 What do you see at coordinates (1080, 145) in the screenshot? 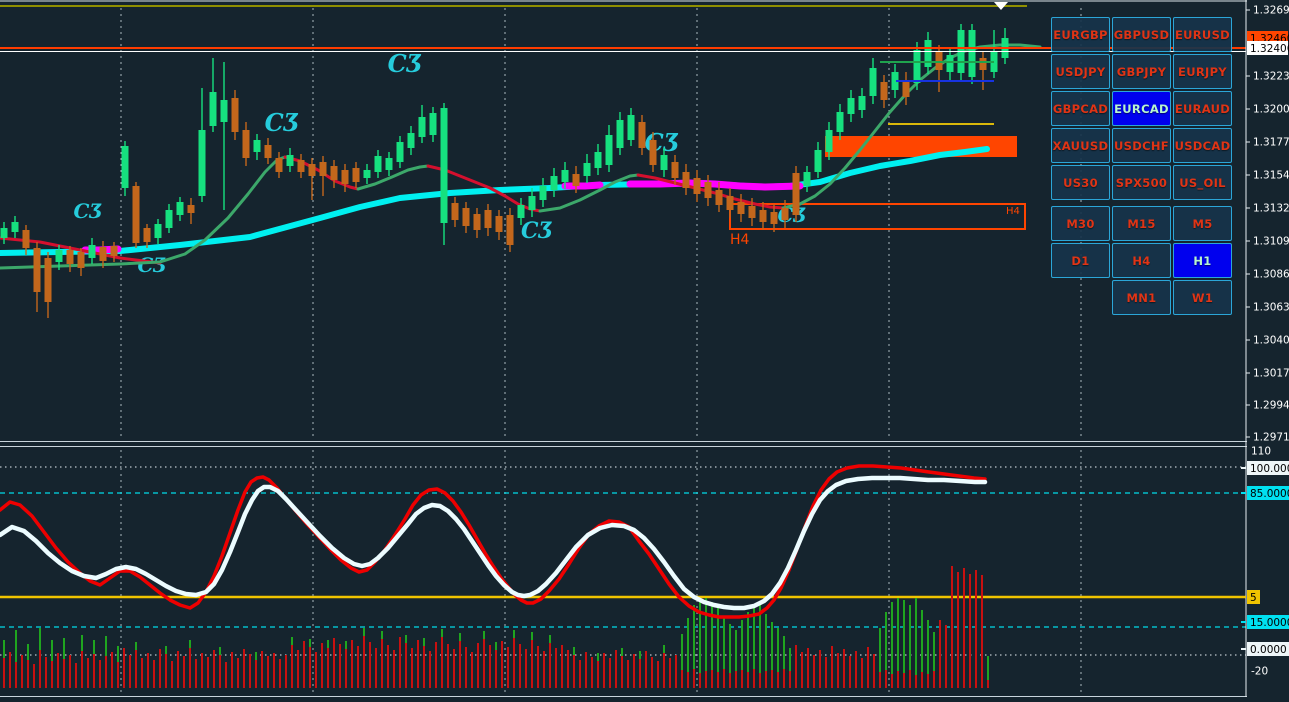
I see `symbol-button-xauusd: XAUUSD` at bounding box center [1080, 145].